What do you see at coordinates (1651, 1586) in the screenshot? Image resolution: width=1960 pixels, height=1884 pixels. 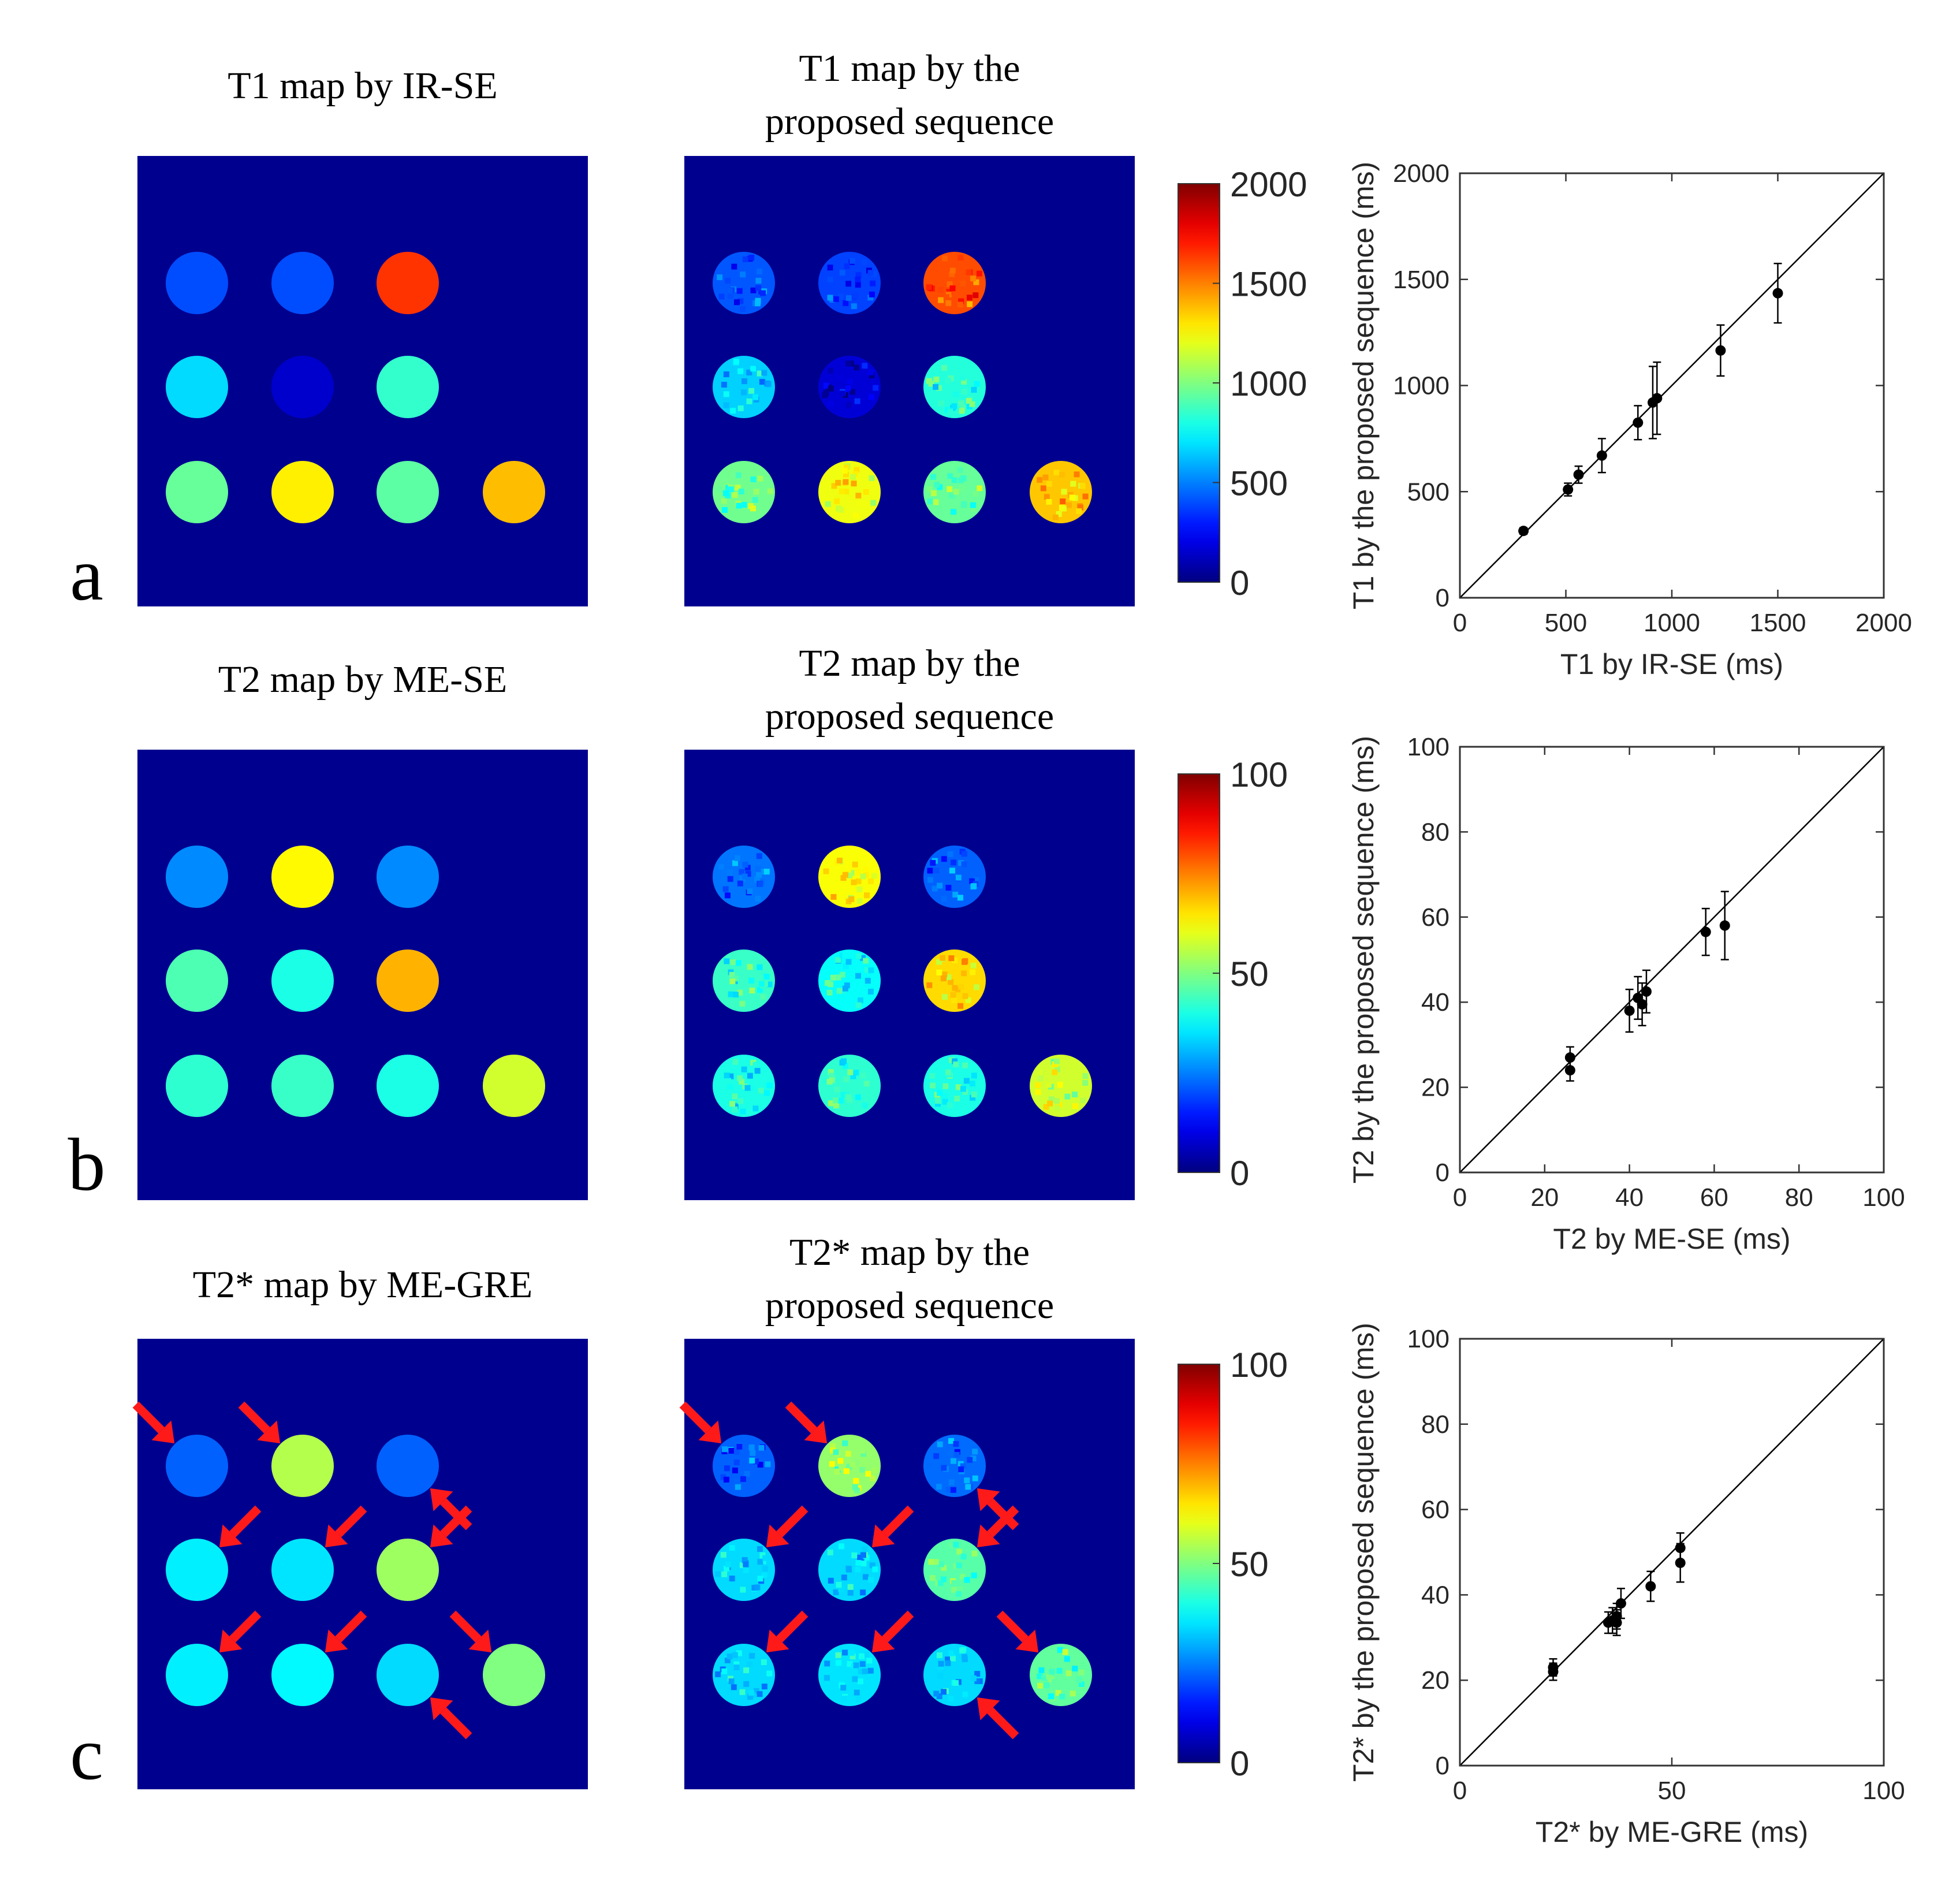 I see `data-point` at bounding box center [1651, 1586].